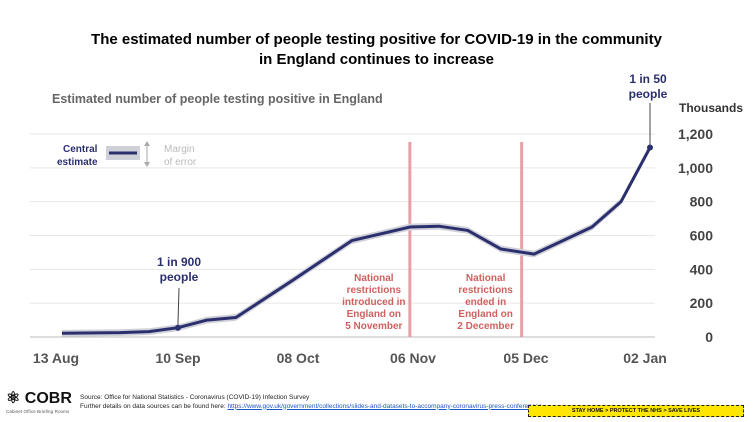 The height and width of the screenshot is (422, 753). I want to click on y-tick-label: 200, so click(702, 303).